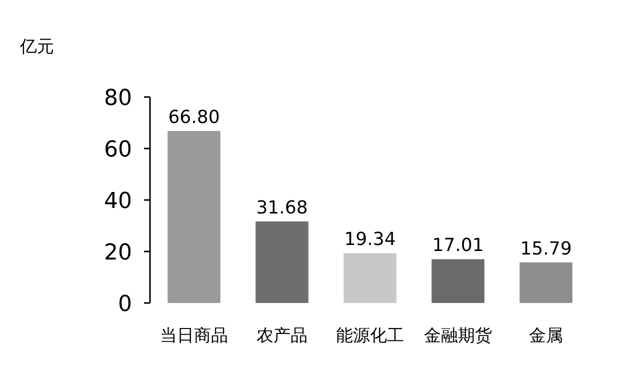 This screenshot has height=373, width=635. I want to click on data-label: 66.80, so click(194, 117).